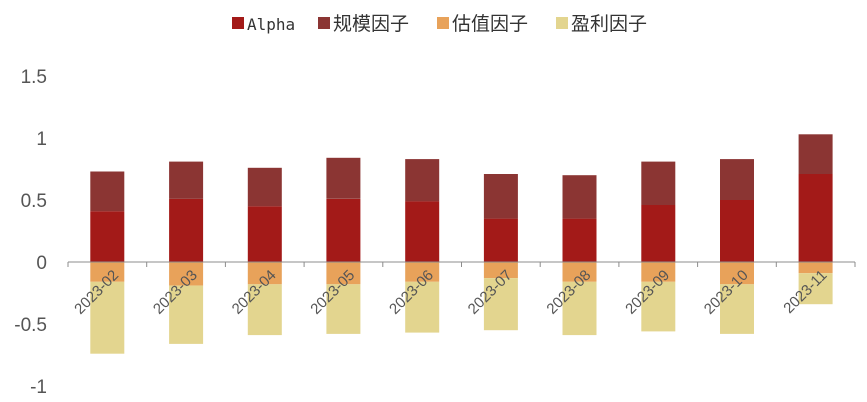 This screenshot has height=402, width=867. I want to click on y-tick-label: 0, so click(41, 263).